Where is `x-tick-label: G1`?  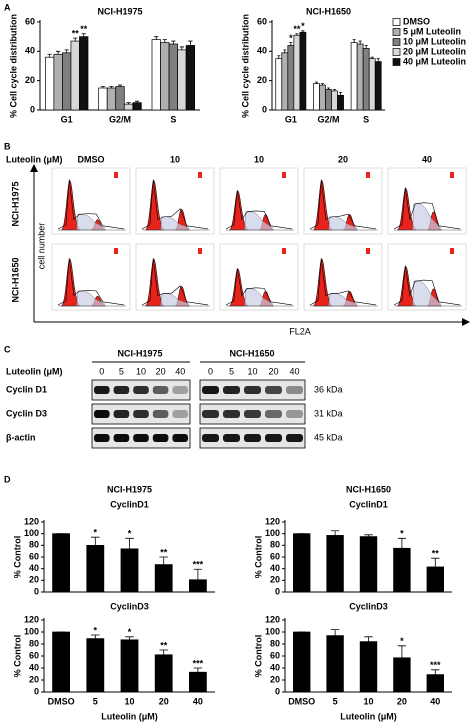 x-tick-label: G1 is located at coordinates (291, 119).